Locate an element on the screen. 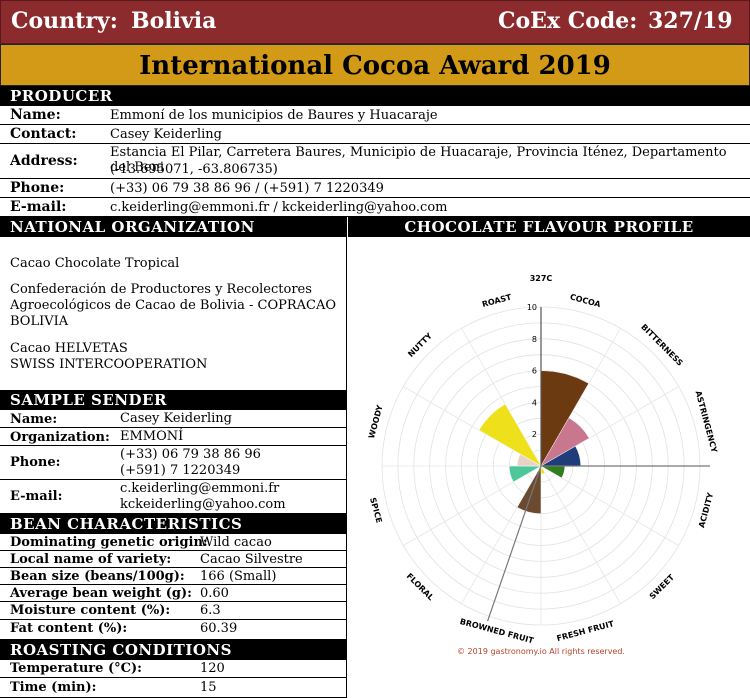 The height and width of the screenshot is (698, 750). sender-email-value-1: c.keiderling@emmoni.fr is located at coordinates (200, 488).